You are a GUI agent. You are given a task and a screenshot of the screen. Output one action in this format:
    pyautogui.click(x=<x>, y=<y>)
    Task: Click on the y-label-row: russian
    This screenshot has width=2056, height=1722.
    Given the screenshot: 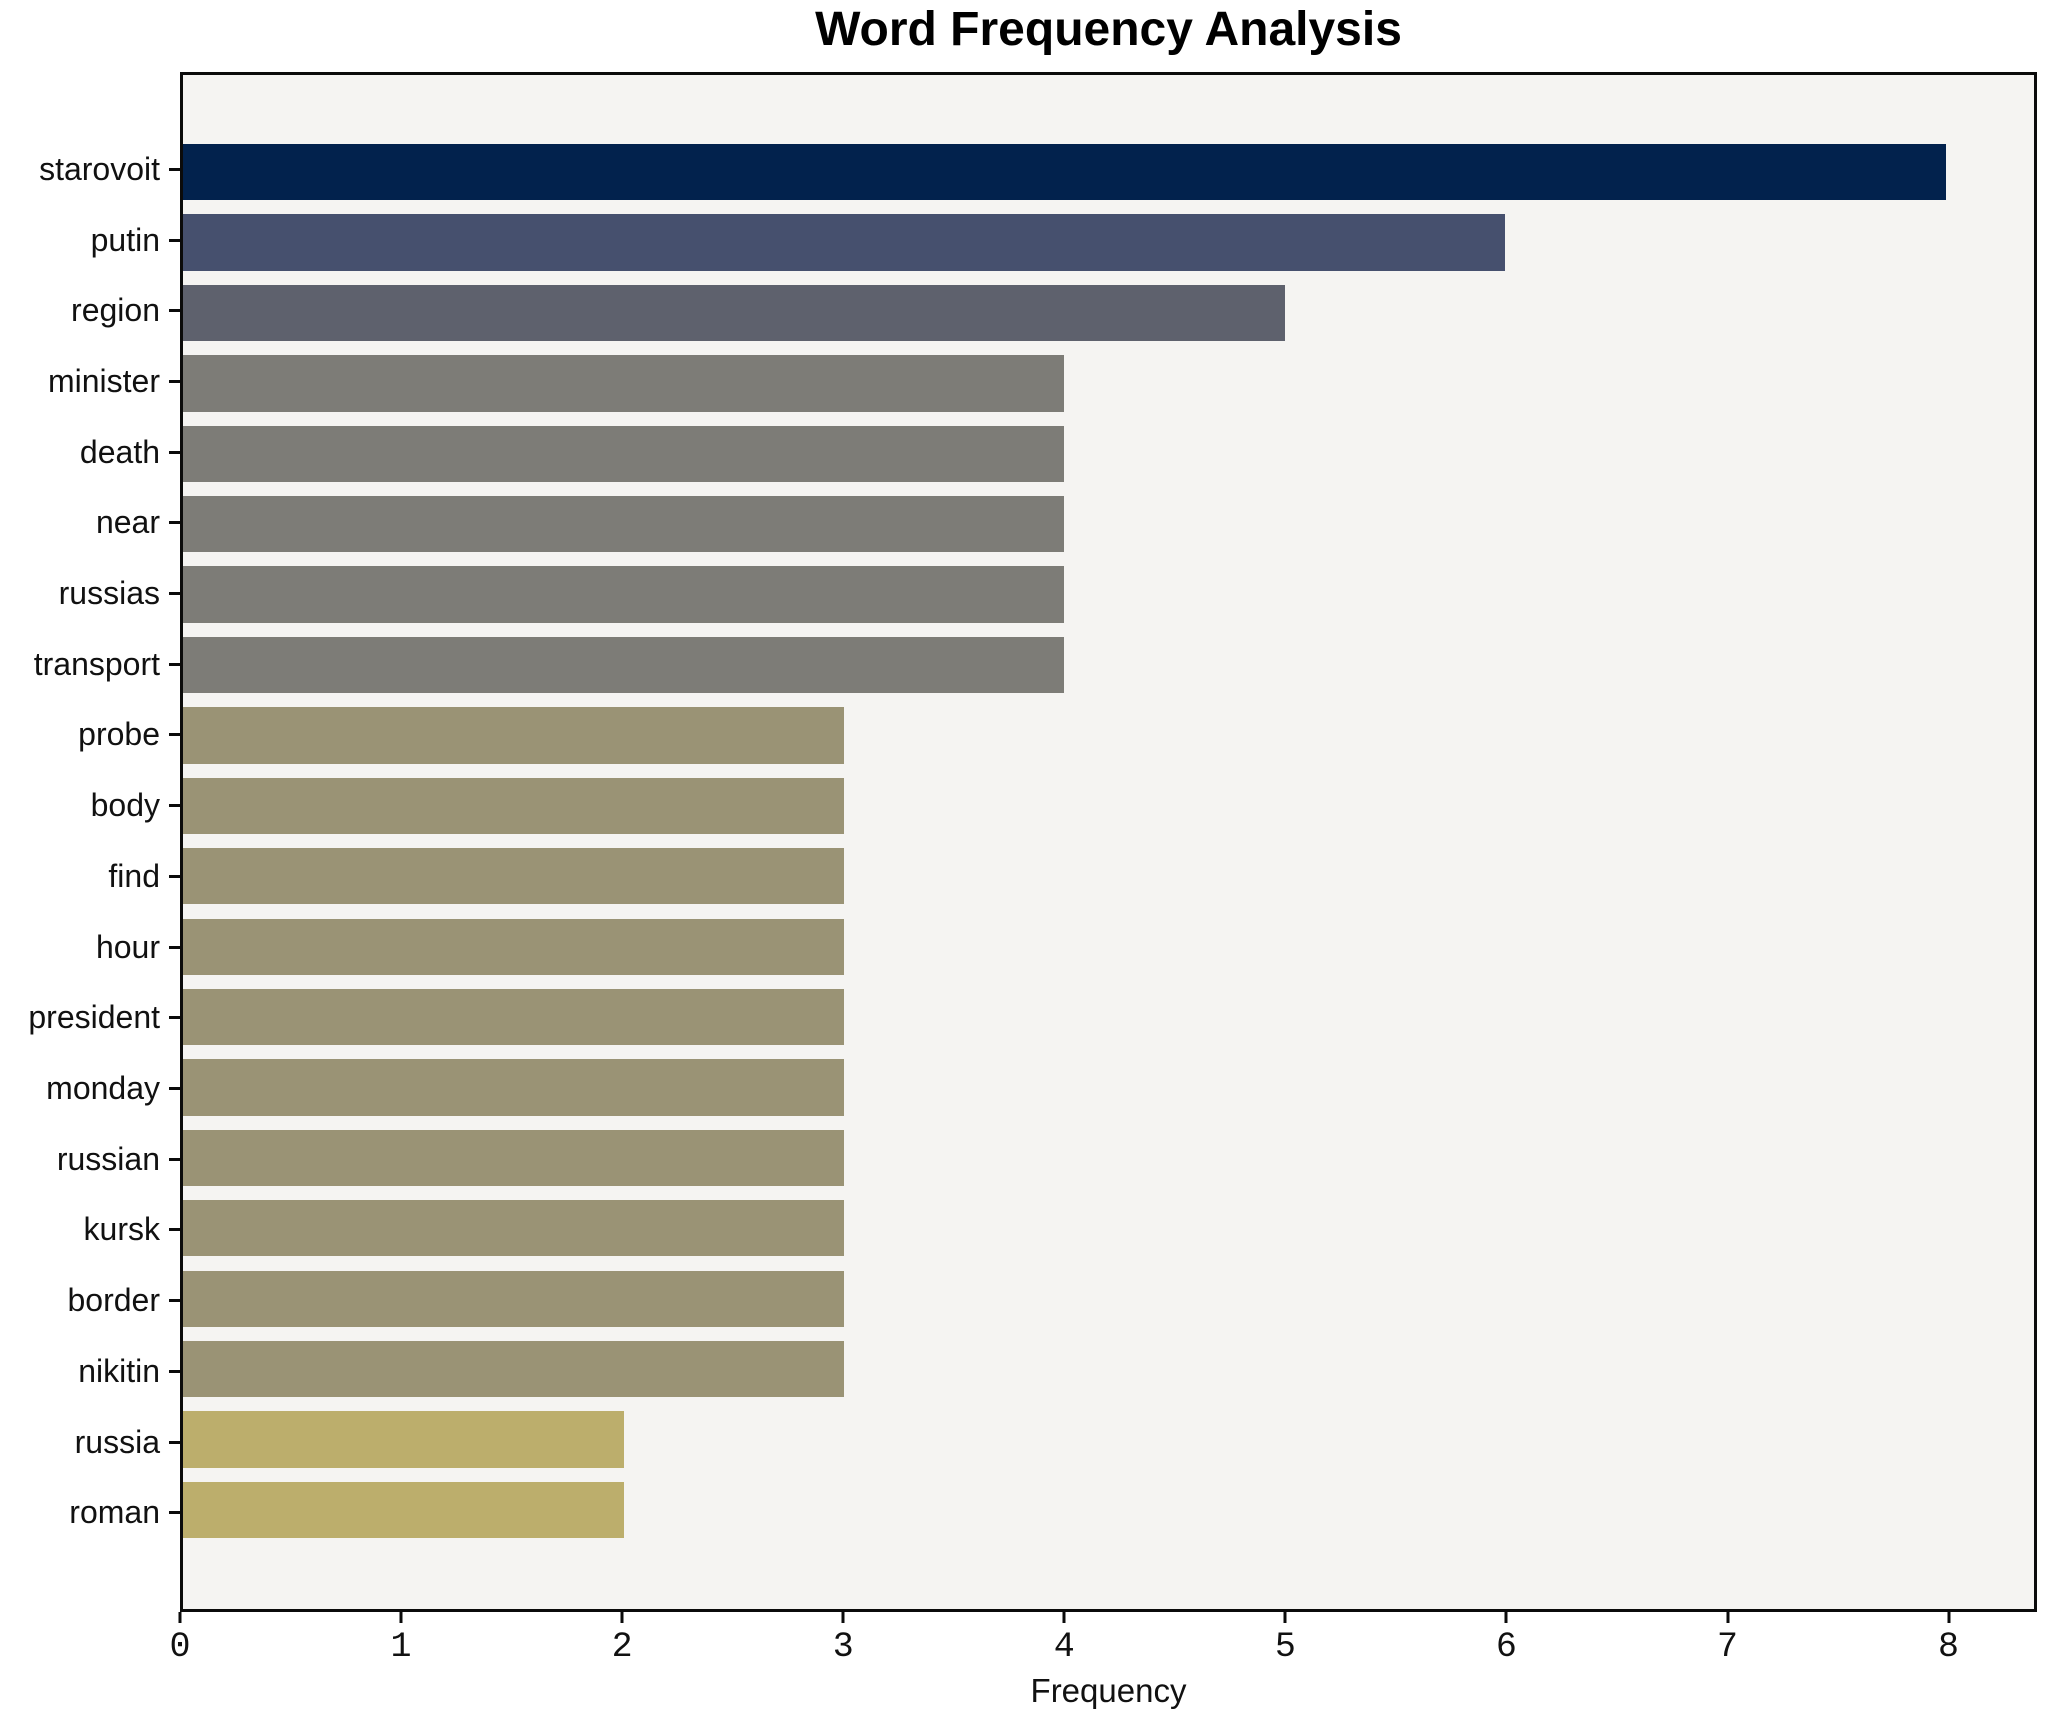 What is the action you would take?
    pyautogui.click(x=90, y=1159)
    